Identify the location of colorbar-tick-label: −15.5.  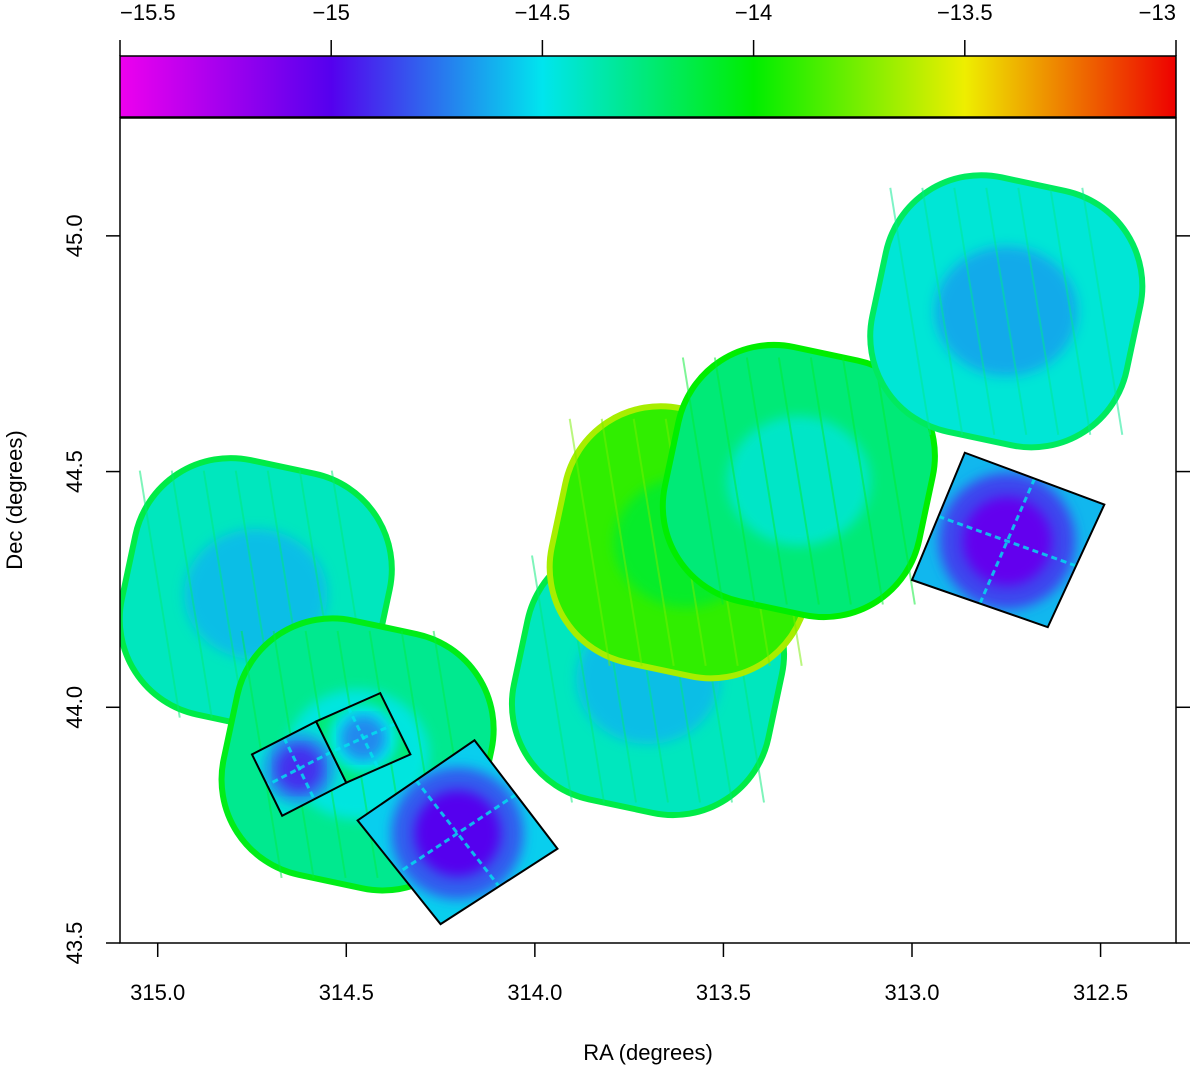
(148, 12).